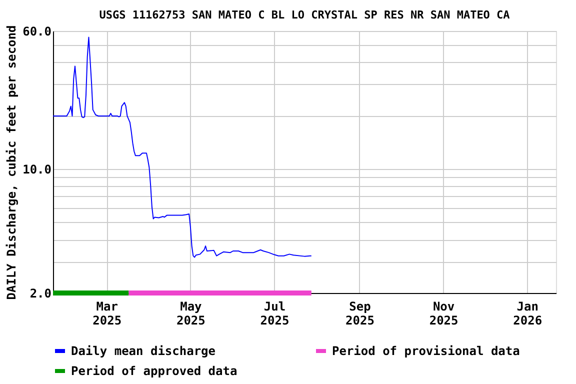 The image size is (576, 384). I want to click on legend-label: Daily mean discharge, so click(143, 351).